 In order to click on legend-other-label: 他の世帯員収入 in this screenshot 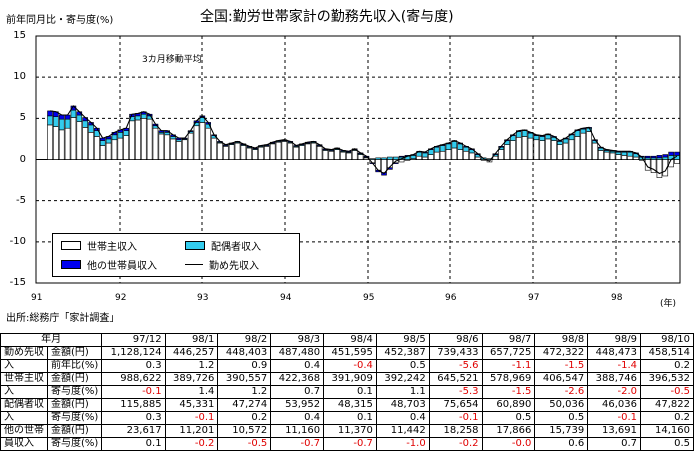, I will do `click(122, 266)`.